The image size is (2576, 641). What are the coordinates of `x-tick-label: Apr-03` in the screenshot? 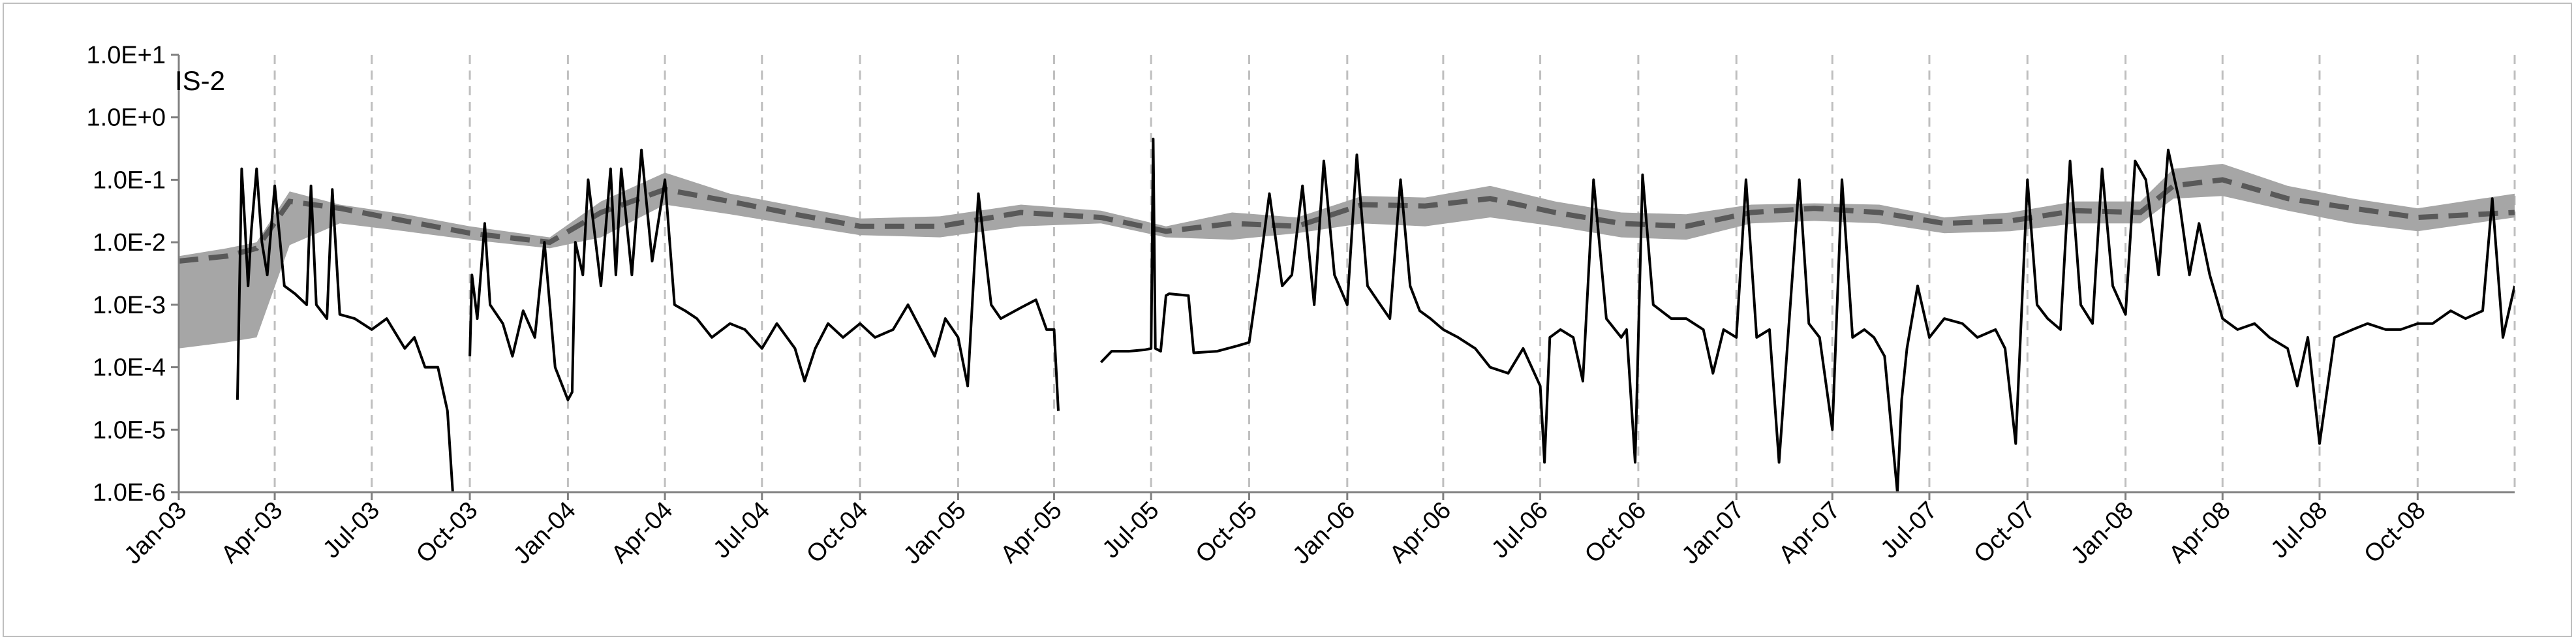 It's located at (252, 533).